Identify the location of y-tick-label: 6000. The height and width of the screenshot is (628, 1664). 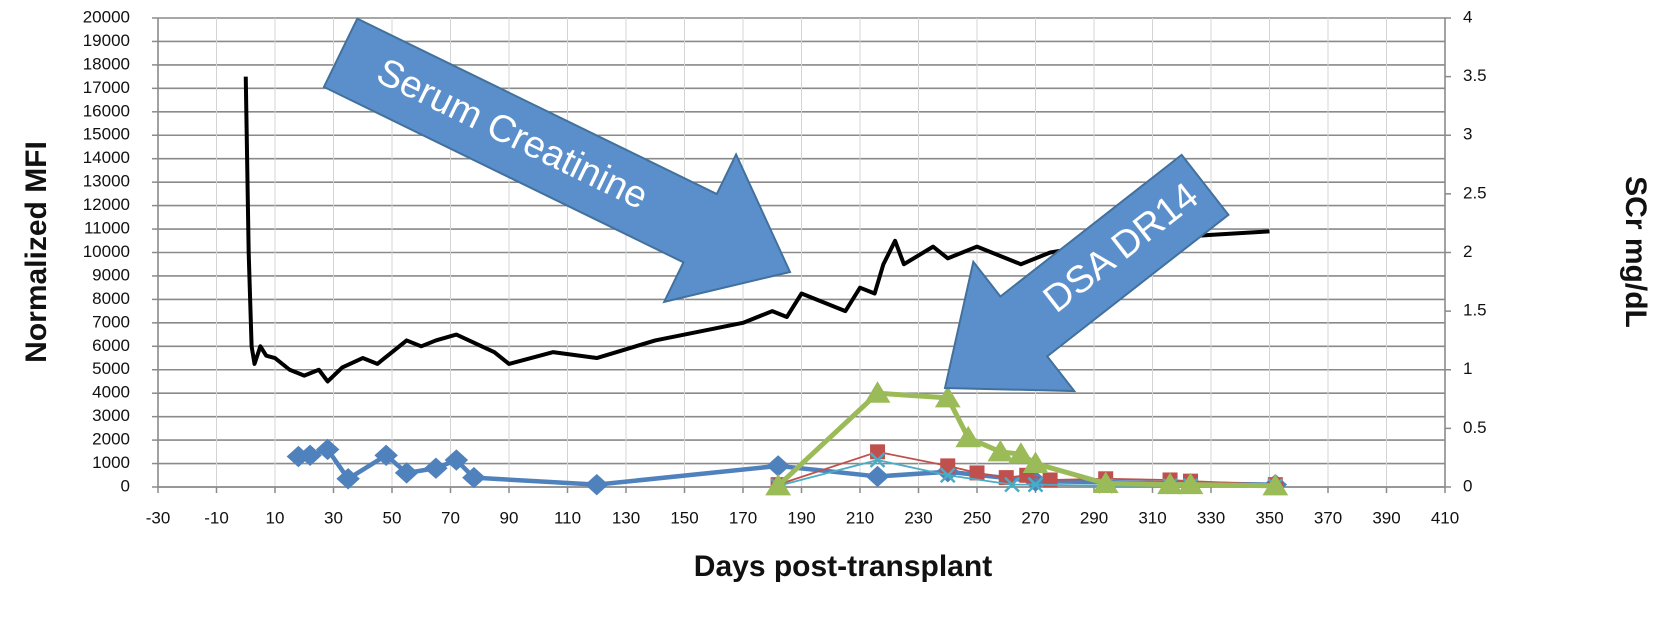
(111, 345).